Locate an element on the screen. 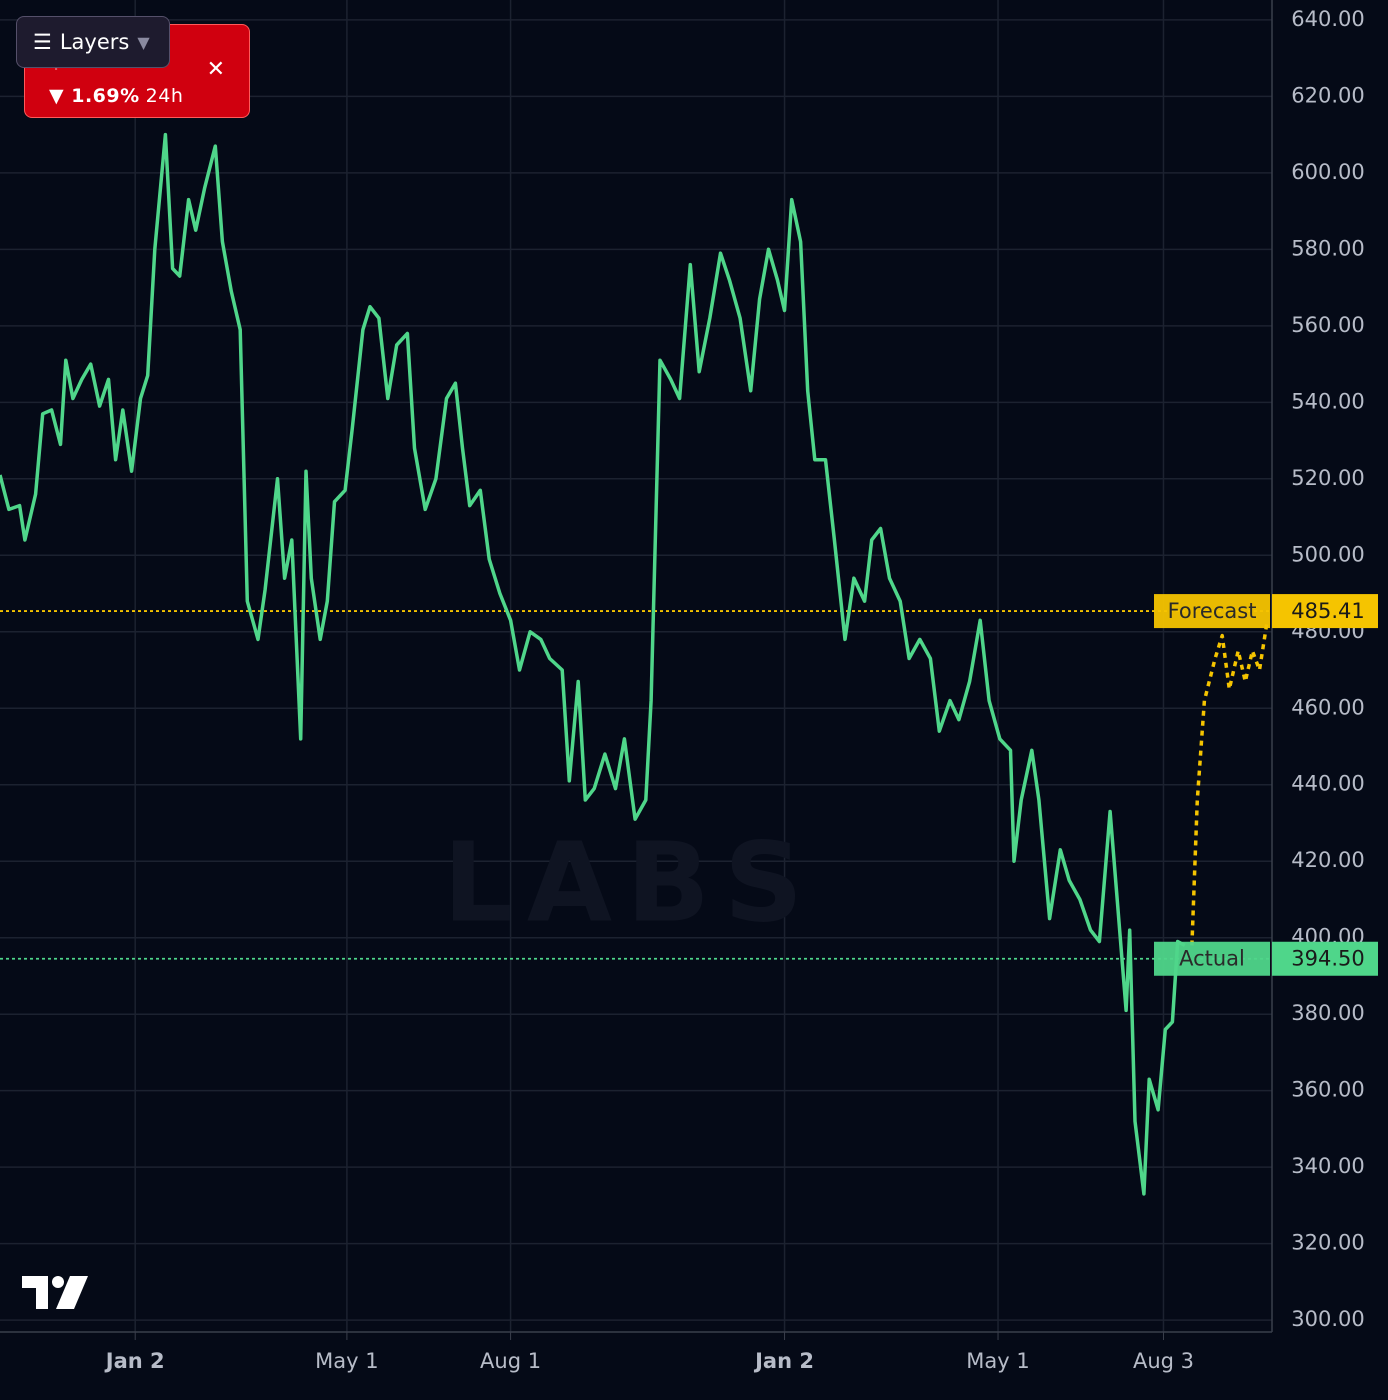 The width and height of the screenshot is (1388, 1400). change-row: ▼ 1.69% 24h is located at coordinates (116, 96).